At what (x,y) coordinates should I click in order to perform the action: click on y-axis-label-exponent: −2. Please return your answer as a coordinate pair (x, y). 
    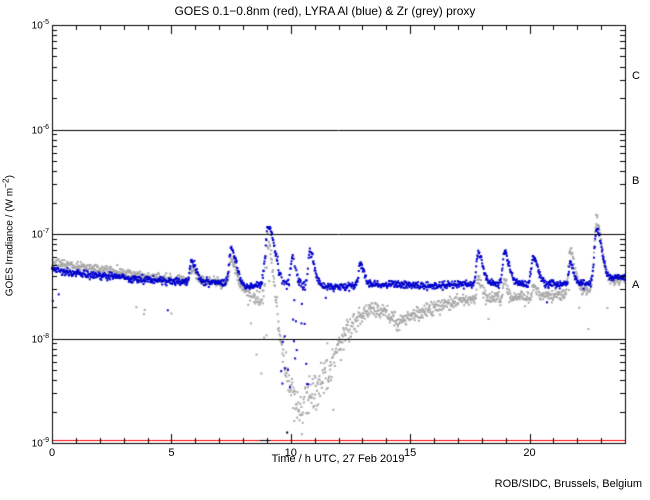
    Looking at the image, I should click on (5, 183).